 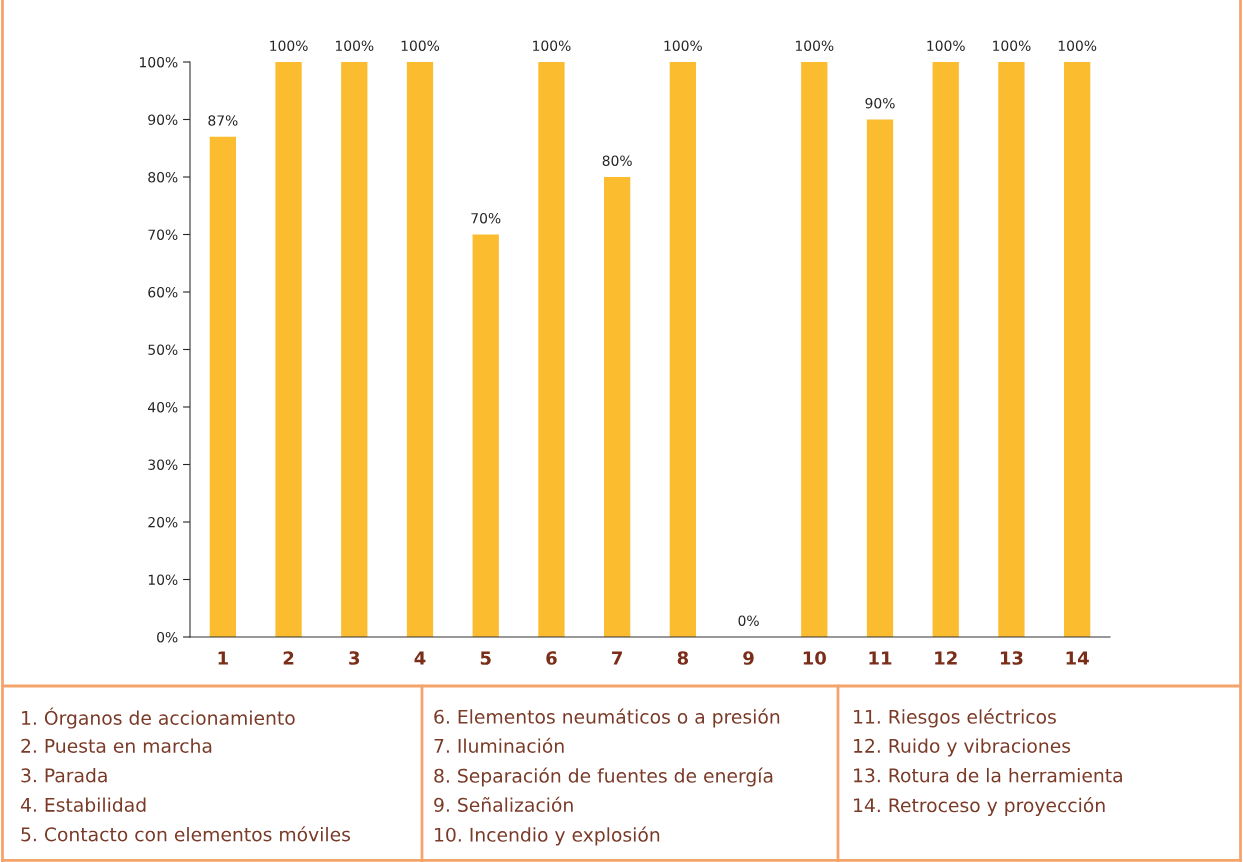 What do you see at coordinates (159, 62) in the screenshot?
I see `y-tick-label: 100%` at bounding box center [159, 62].